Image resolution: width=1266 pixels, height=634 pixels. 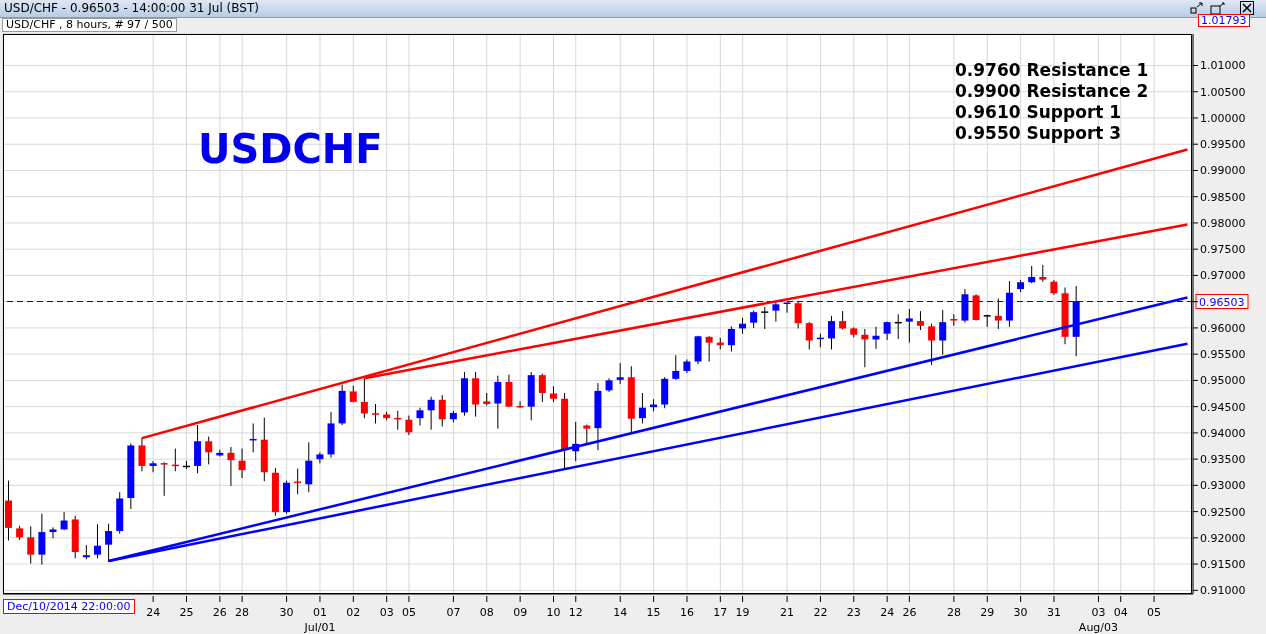 What do you see at coordinates (553, 612) in the screenshot?
I see `x-tick-label: 10` at bounding box center [553, 612].